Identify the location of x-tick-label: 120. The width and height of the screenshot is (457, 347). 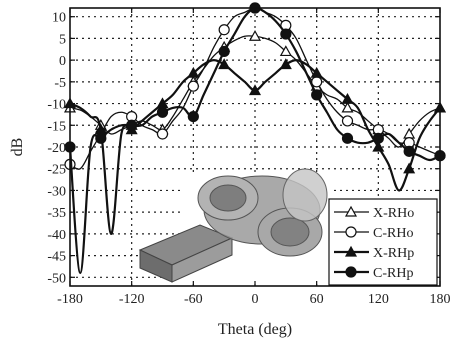
(378, 299).